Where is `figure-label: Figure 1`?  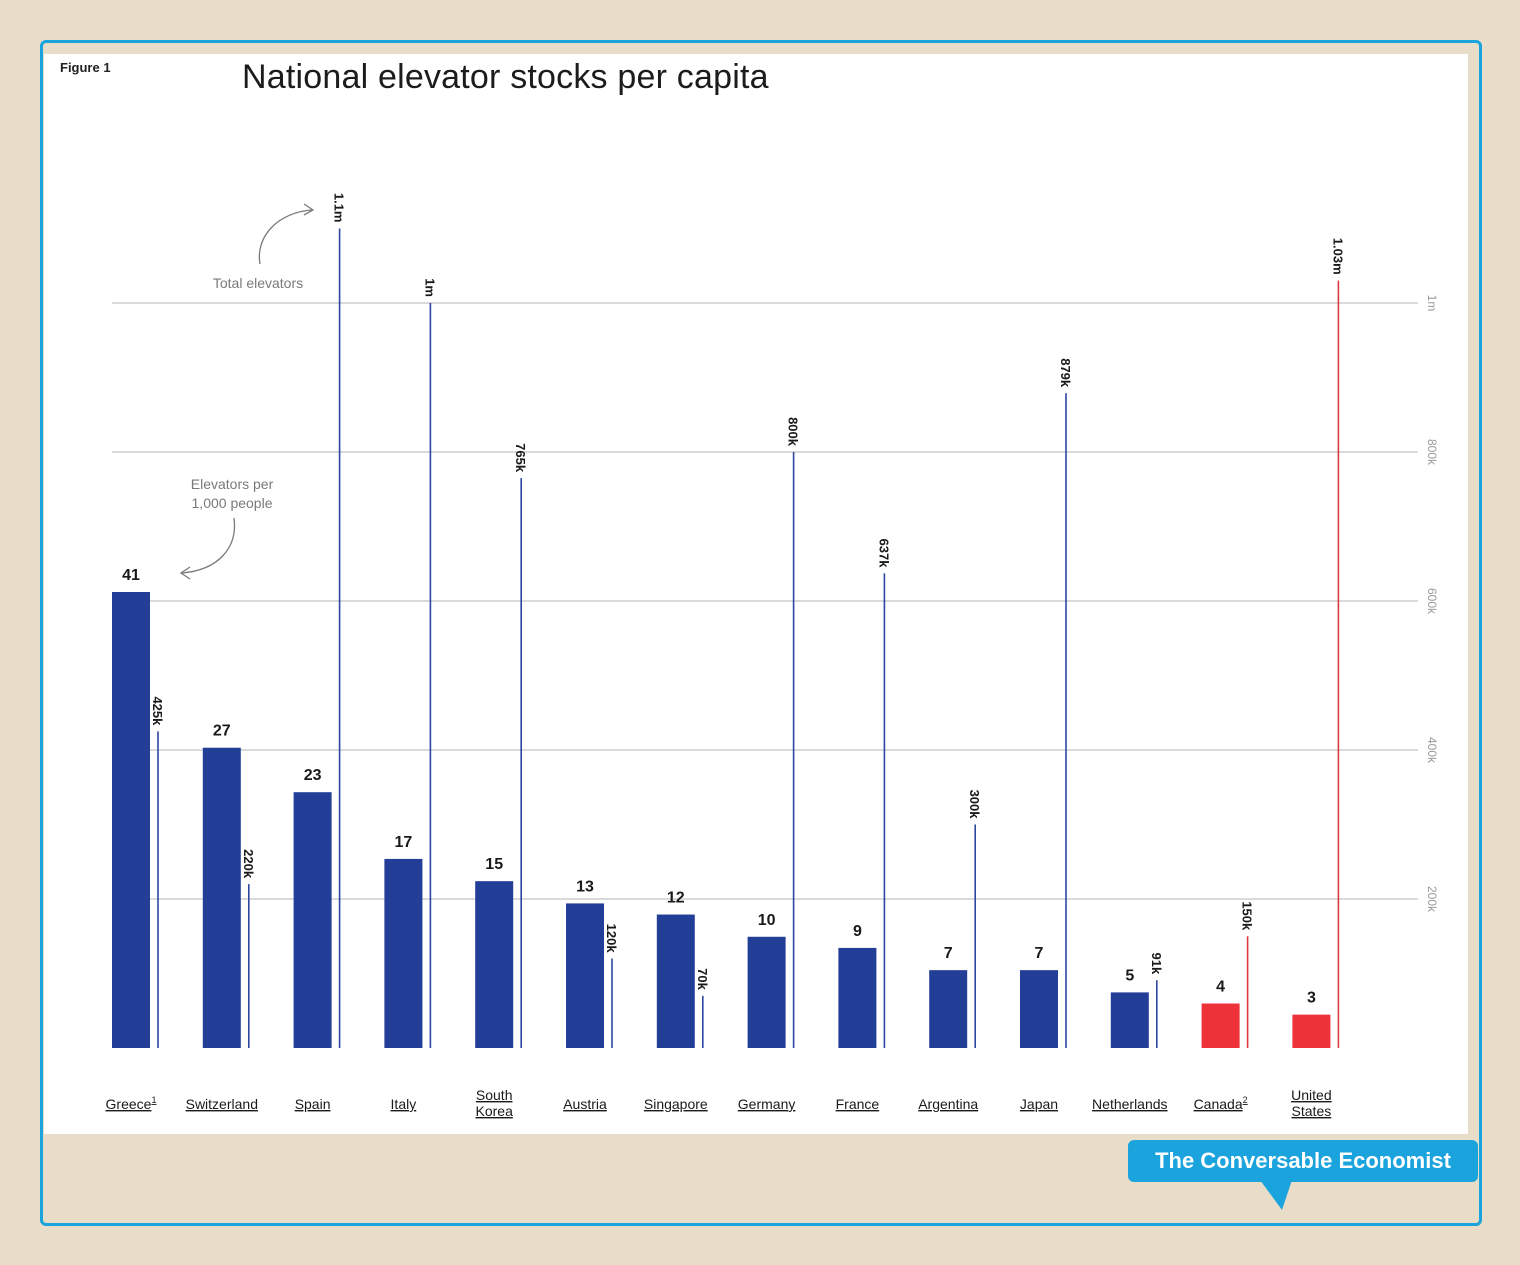
figure-label: Figure 1 is located at coordinates (85, 67).